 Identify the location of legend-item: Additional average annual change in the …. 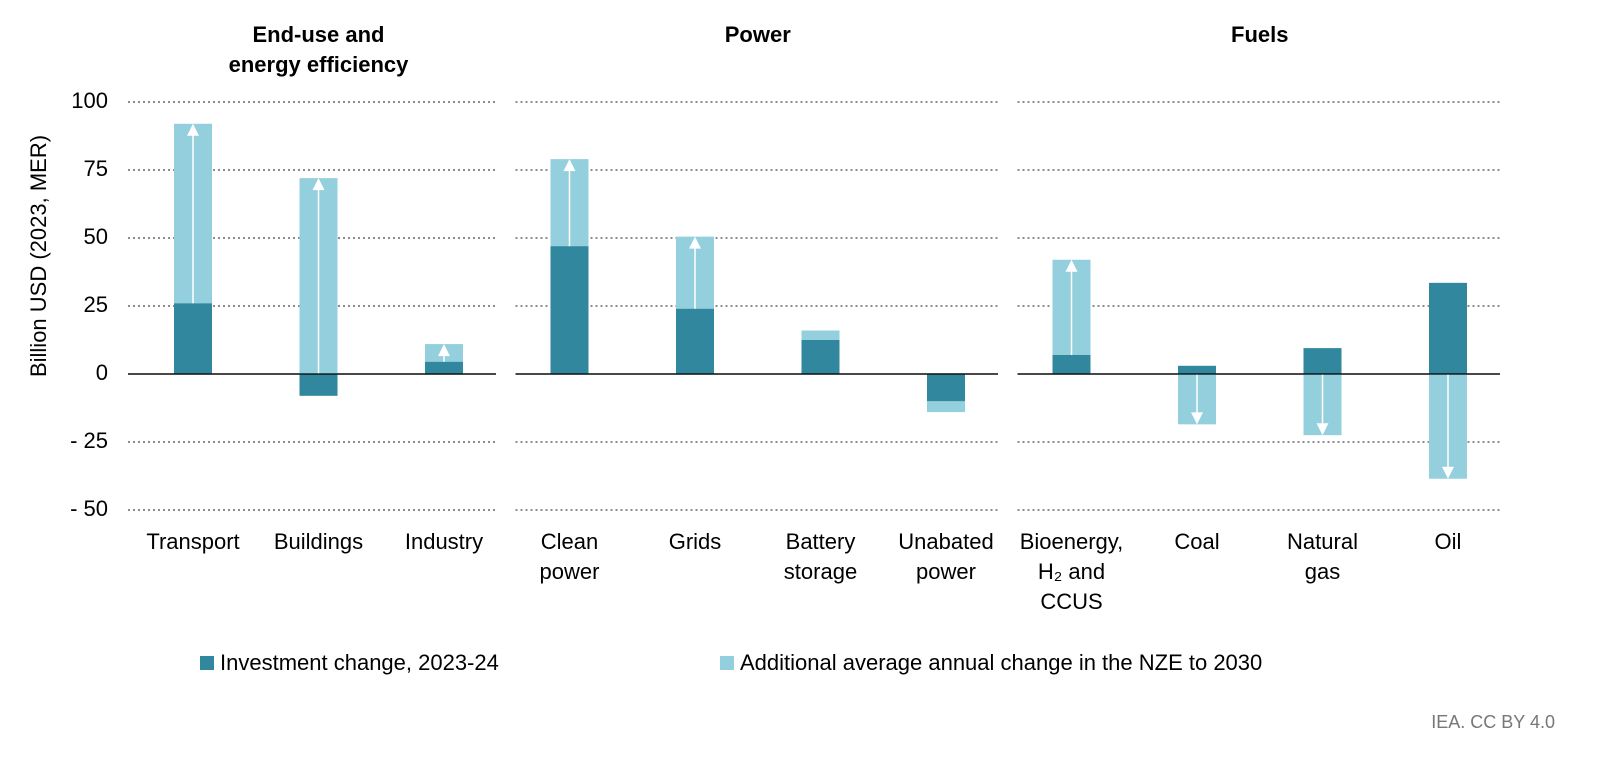
(991, 663).